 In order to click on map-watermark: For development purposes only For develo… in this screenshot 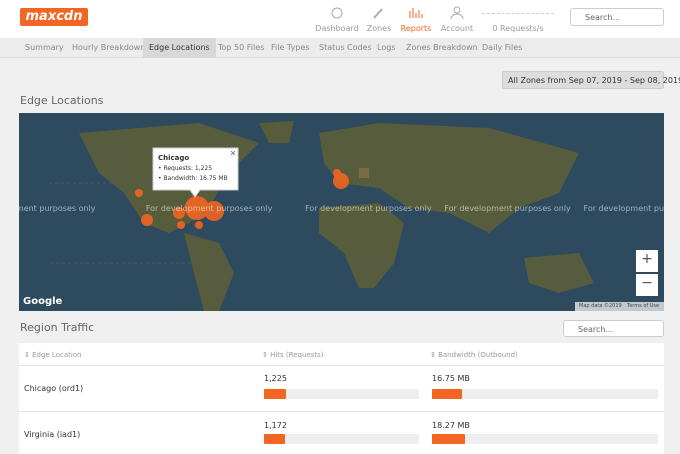, I will do `click(341, 208)`.